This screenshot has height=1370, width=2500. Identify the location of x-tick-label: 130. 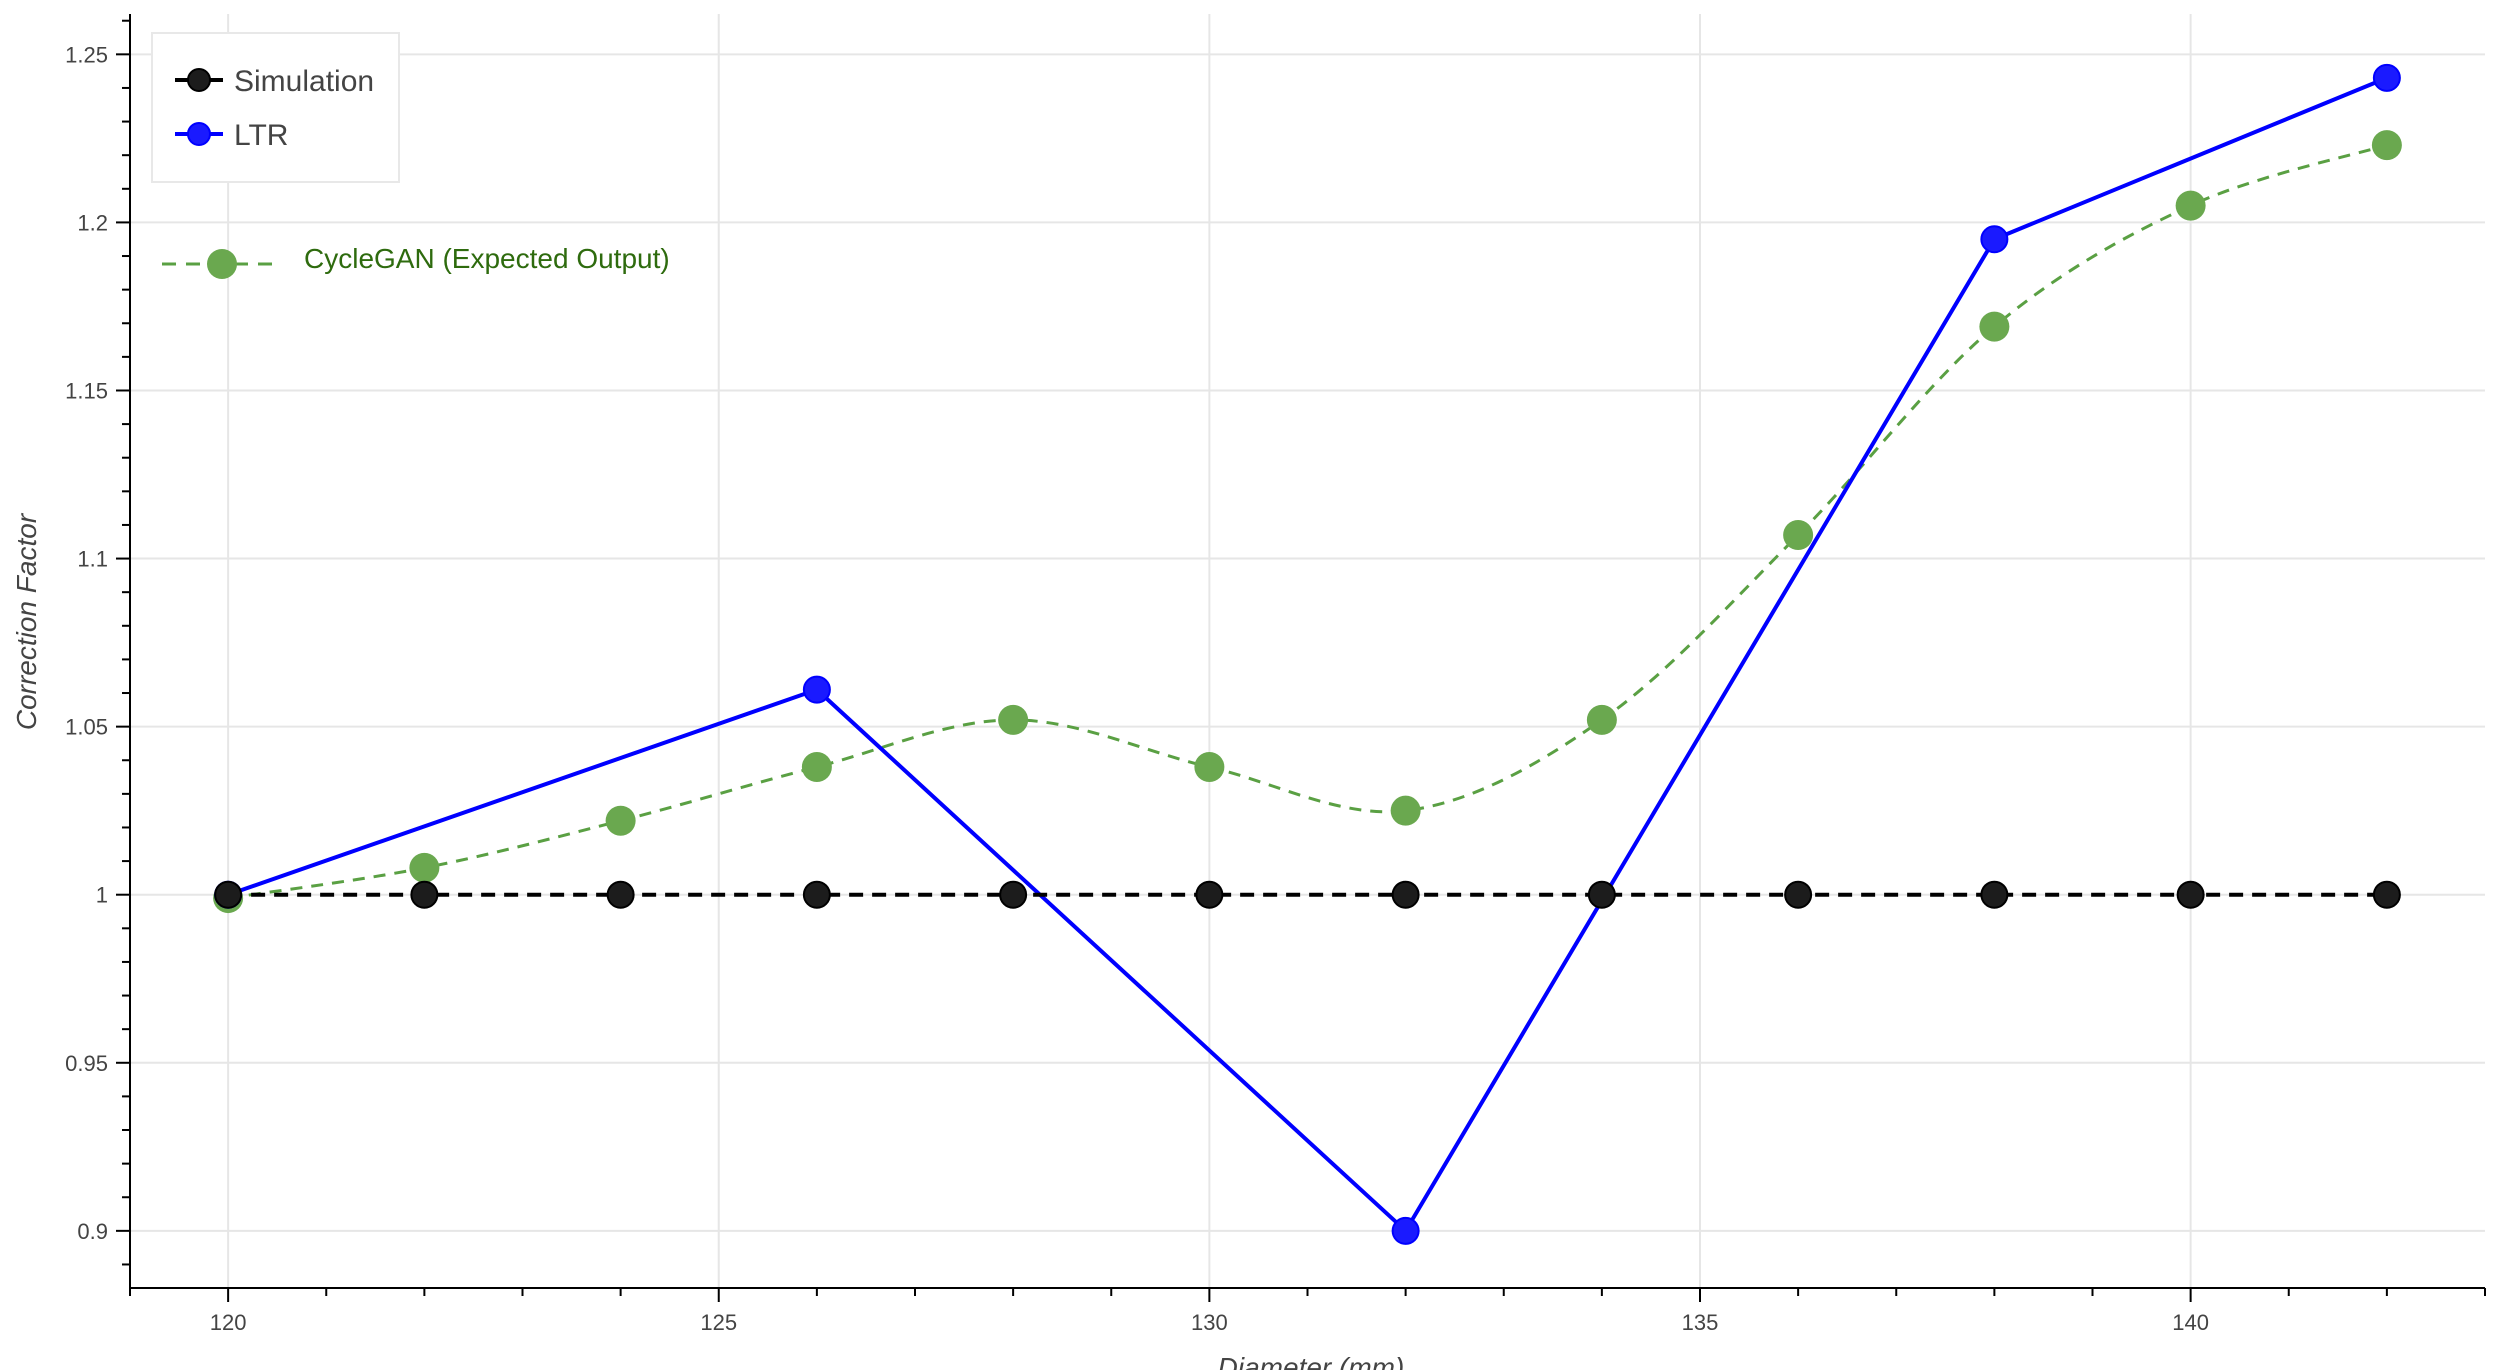
(1209, 1322).